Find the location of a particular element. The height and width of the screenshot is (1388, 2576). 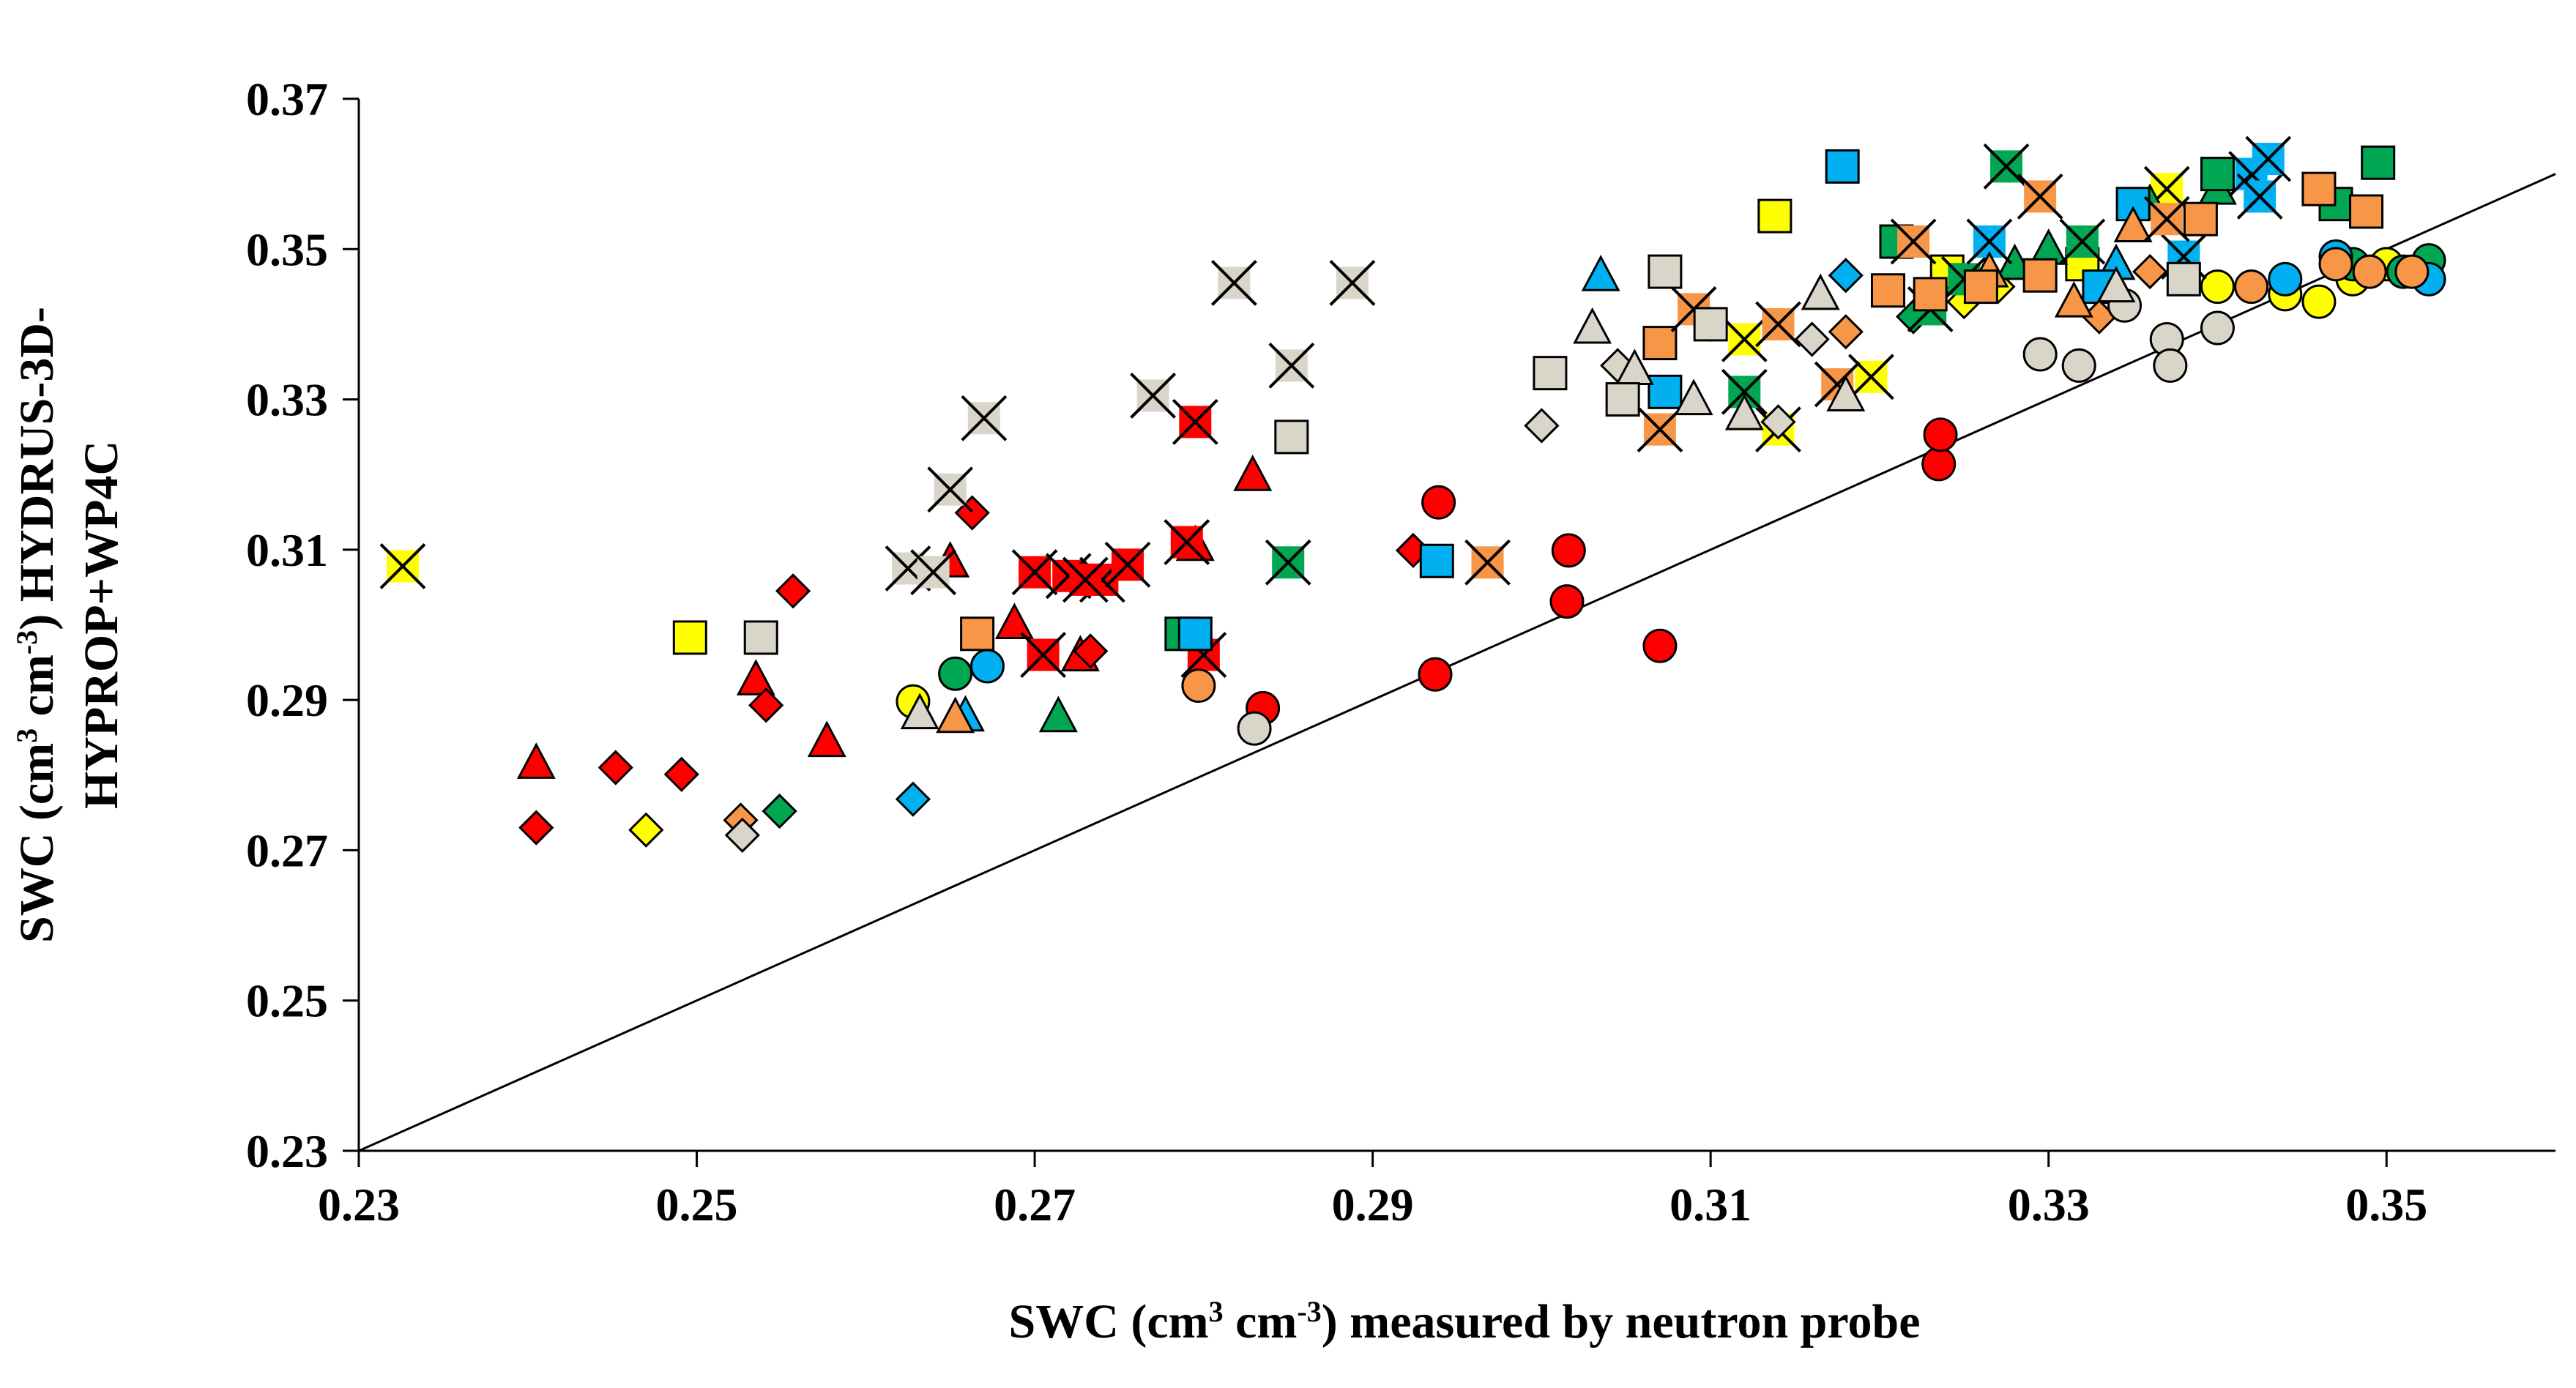

y-axis-title-line2: HYPROP+WP4C is located at coordinates (101, 625).